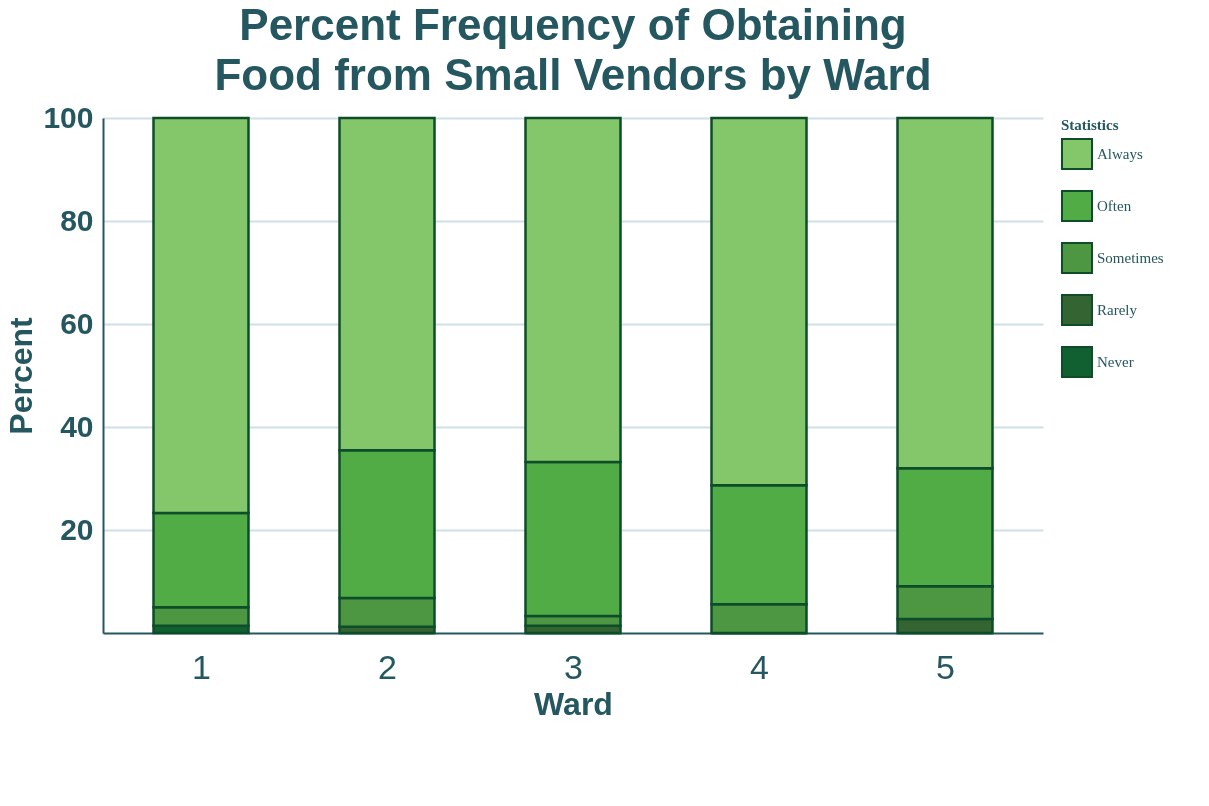 The width and height of the screenshot is (1209, 806). I want to click on y-tick-label: 80, so click(77, 220).